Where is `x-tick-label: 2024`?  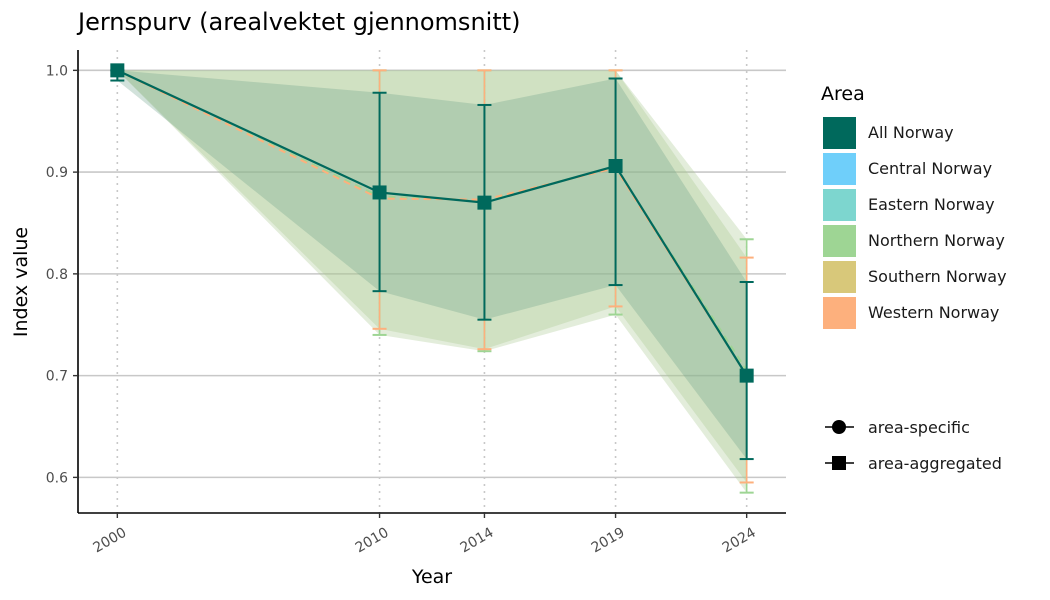 x-tick-label: 2024 is located at coordinates (739, 541).